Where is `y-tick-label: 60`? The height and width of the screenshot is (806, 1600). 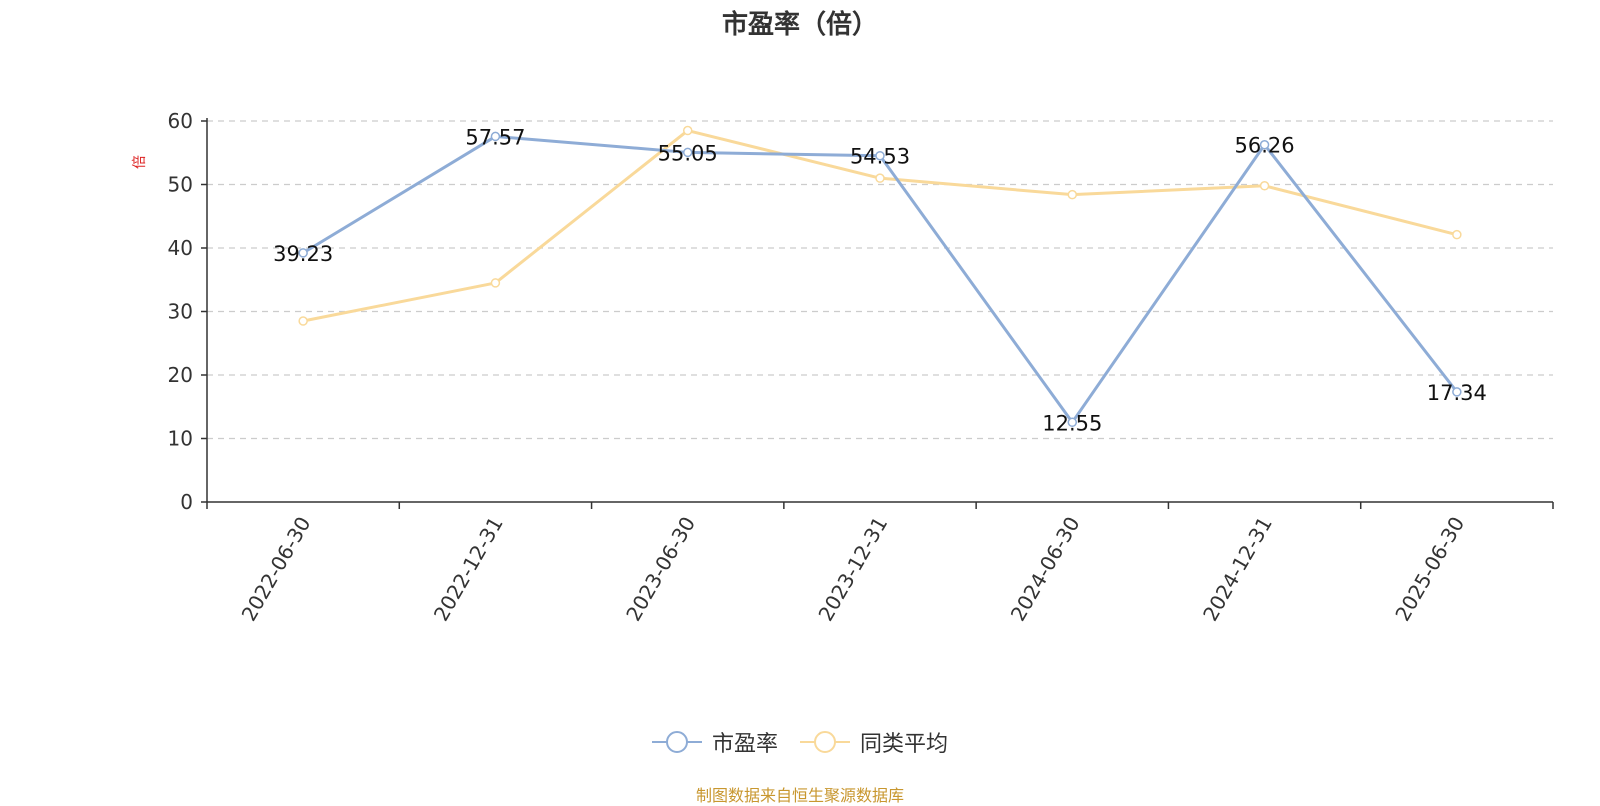
y-tick-label: 60 is located at coordinates (180, 121).